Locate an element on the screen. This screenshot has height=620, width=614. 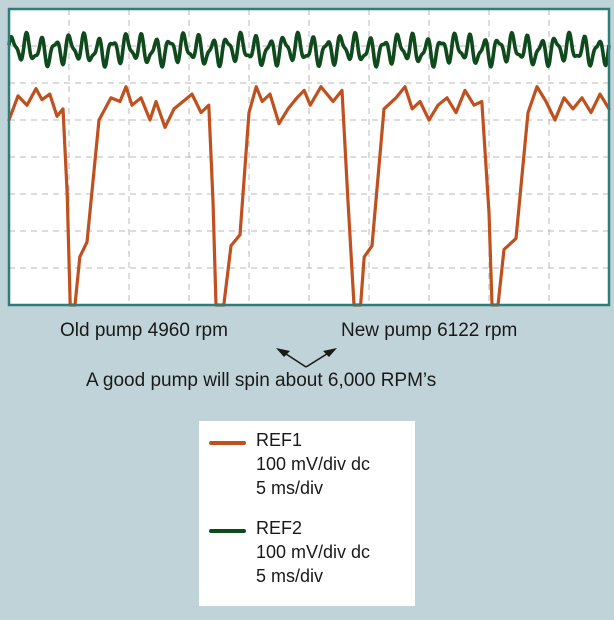
new-pump-label: New pump 6122 rpm is located at coordinates (429, 330).